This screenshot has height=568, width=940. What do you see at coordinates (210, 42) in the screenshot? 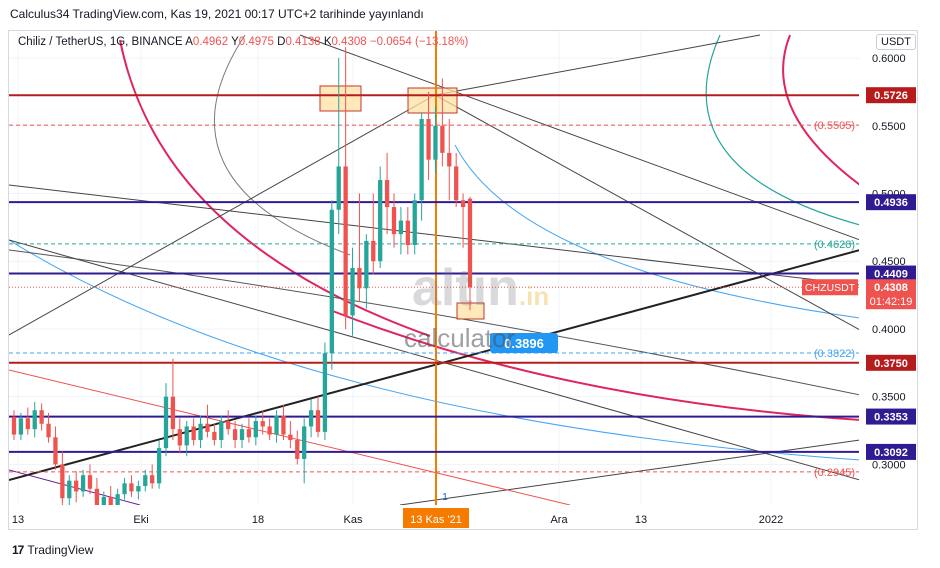
I see `ohlc-value: 0.4962` at bounding box center [210, 42].